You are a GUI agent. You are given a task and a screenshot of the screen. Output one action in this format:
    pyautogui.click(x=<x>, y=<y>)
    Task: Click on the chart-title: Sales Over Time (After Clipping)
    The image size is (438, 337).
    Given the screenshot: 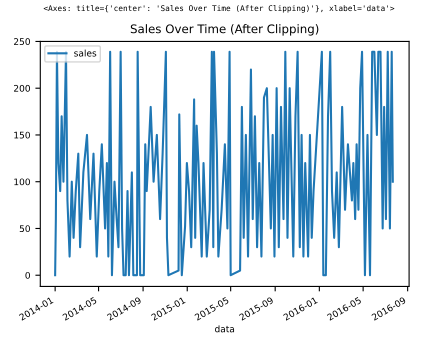 What is the action you would take?
    pyautogui.click(x=224, y=30)
    